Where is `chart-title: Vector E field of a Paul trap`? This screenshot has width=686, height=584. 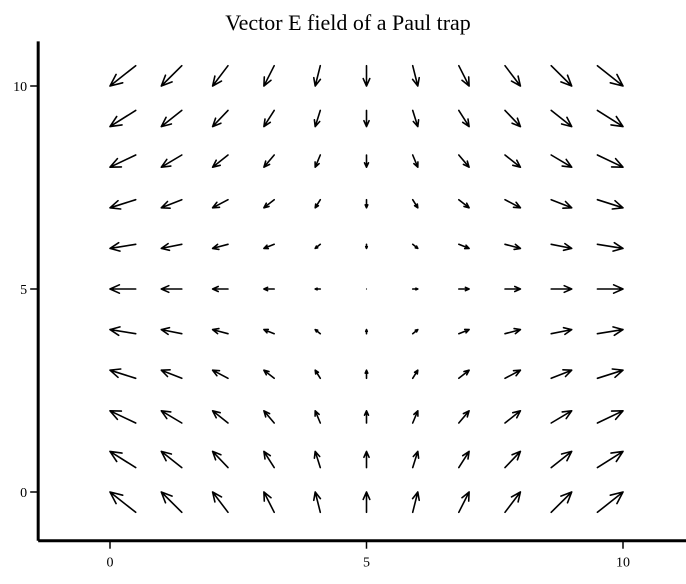 chart-title: Vector E field of a Paul trap is located at coordinates (348, 22).